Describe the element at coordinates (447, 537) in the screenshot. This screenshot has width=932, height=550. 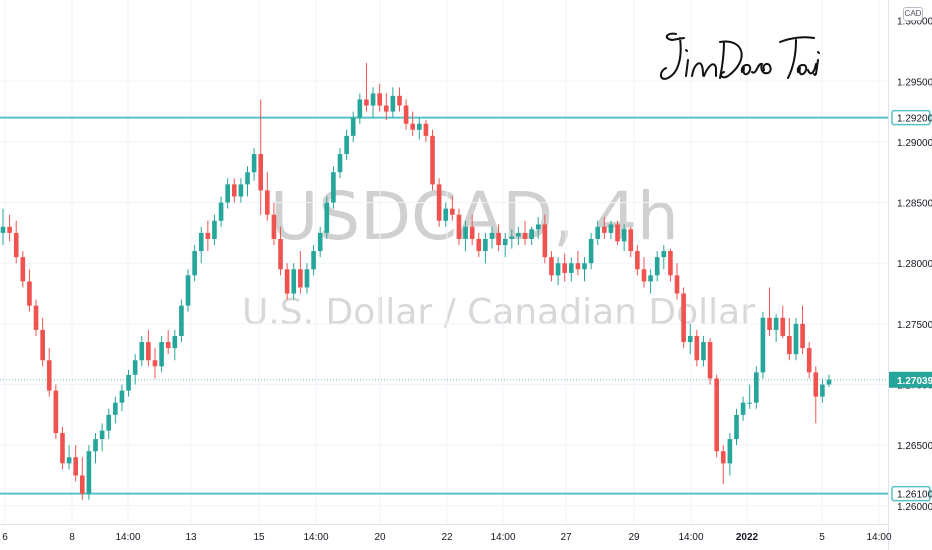
I see `x-tick-label: 22` at that location.